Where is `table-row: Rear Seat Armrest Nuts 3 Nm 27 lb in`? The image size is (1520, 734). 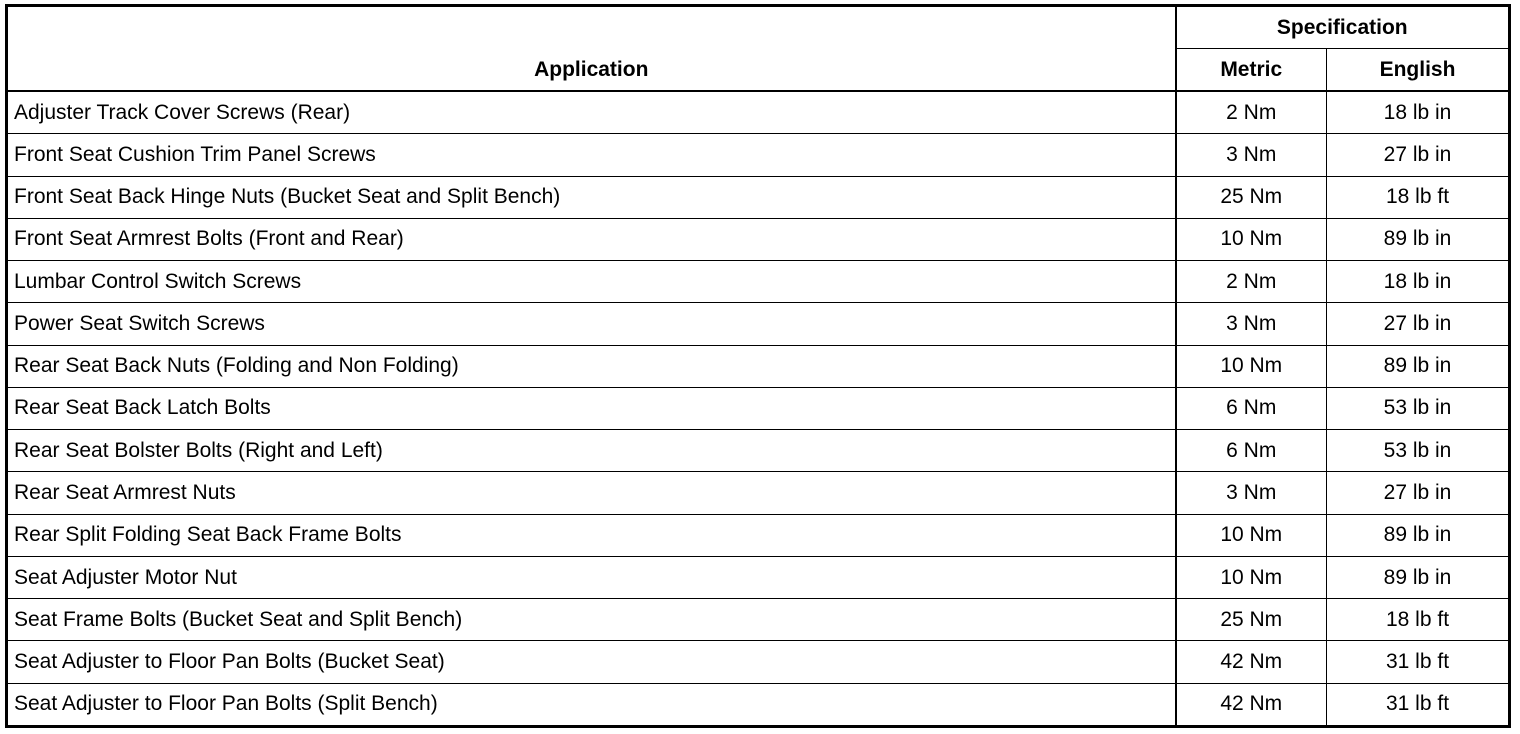
table-row: Rear Seat Armrest Nuts 3 Nm 27 lb in is located at coordinates (758, 493).